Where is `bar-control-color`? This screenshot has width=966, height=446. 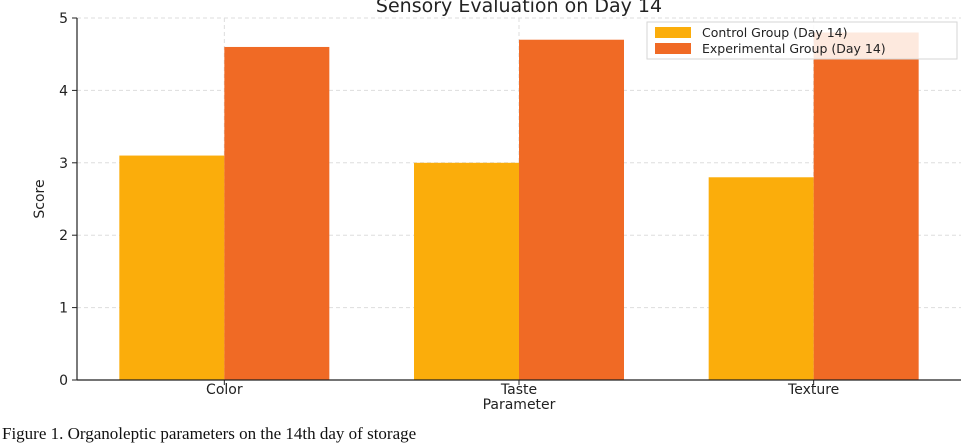
bar-control-color is located at coordinates (172, 267).